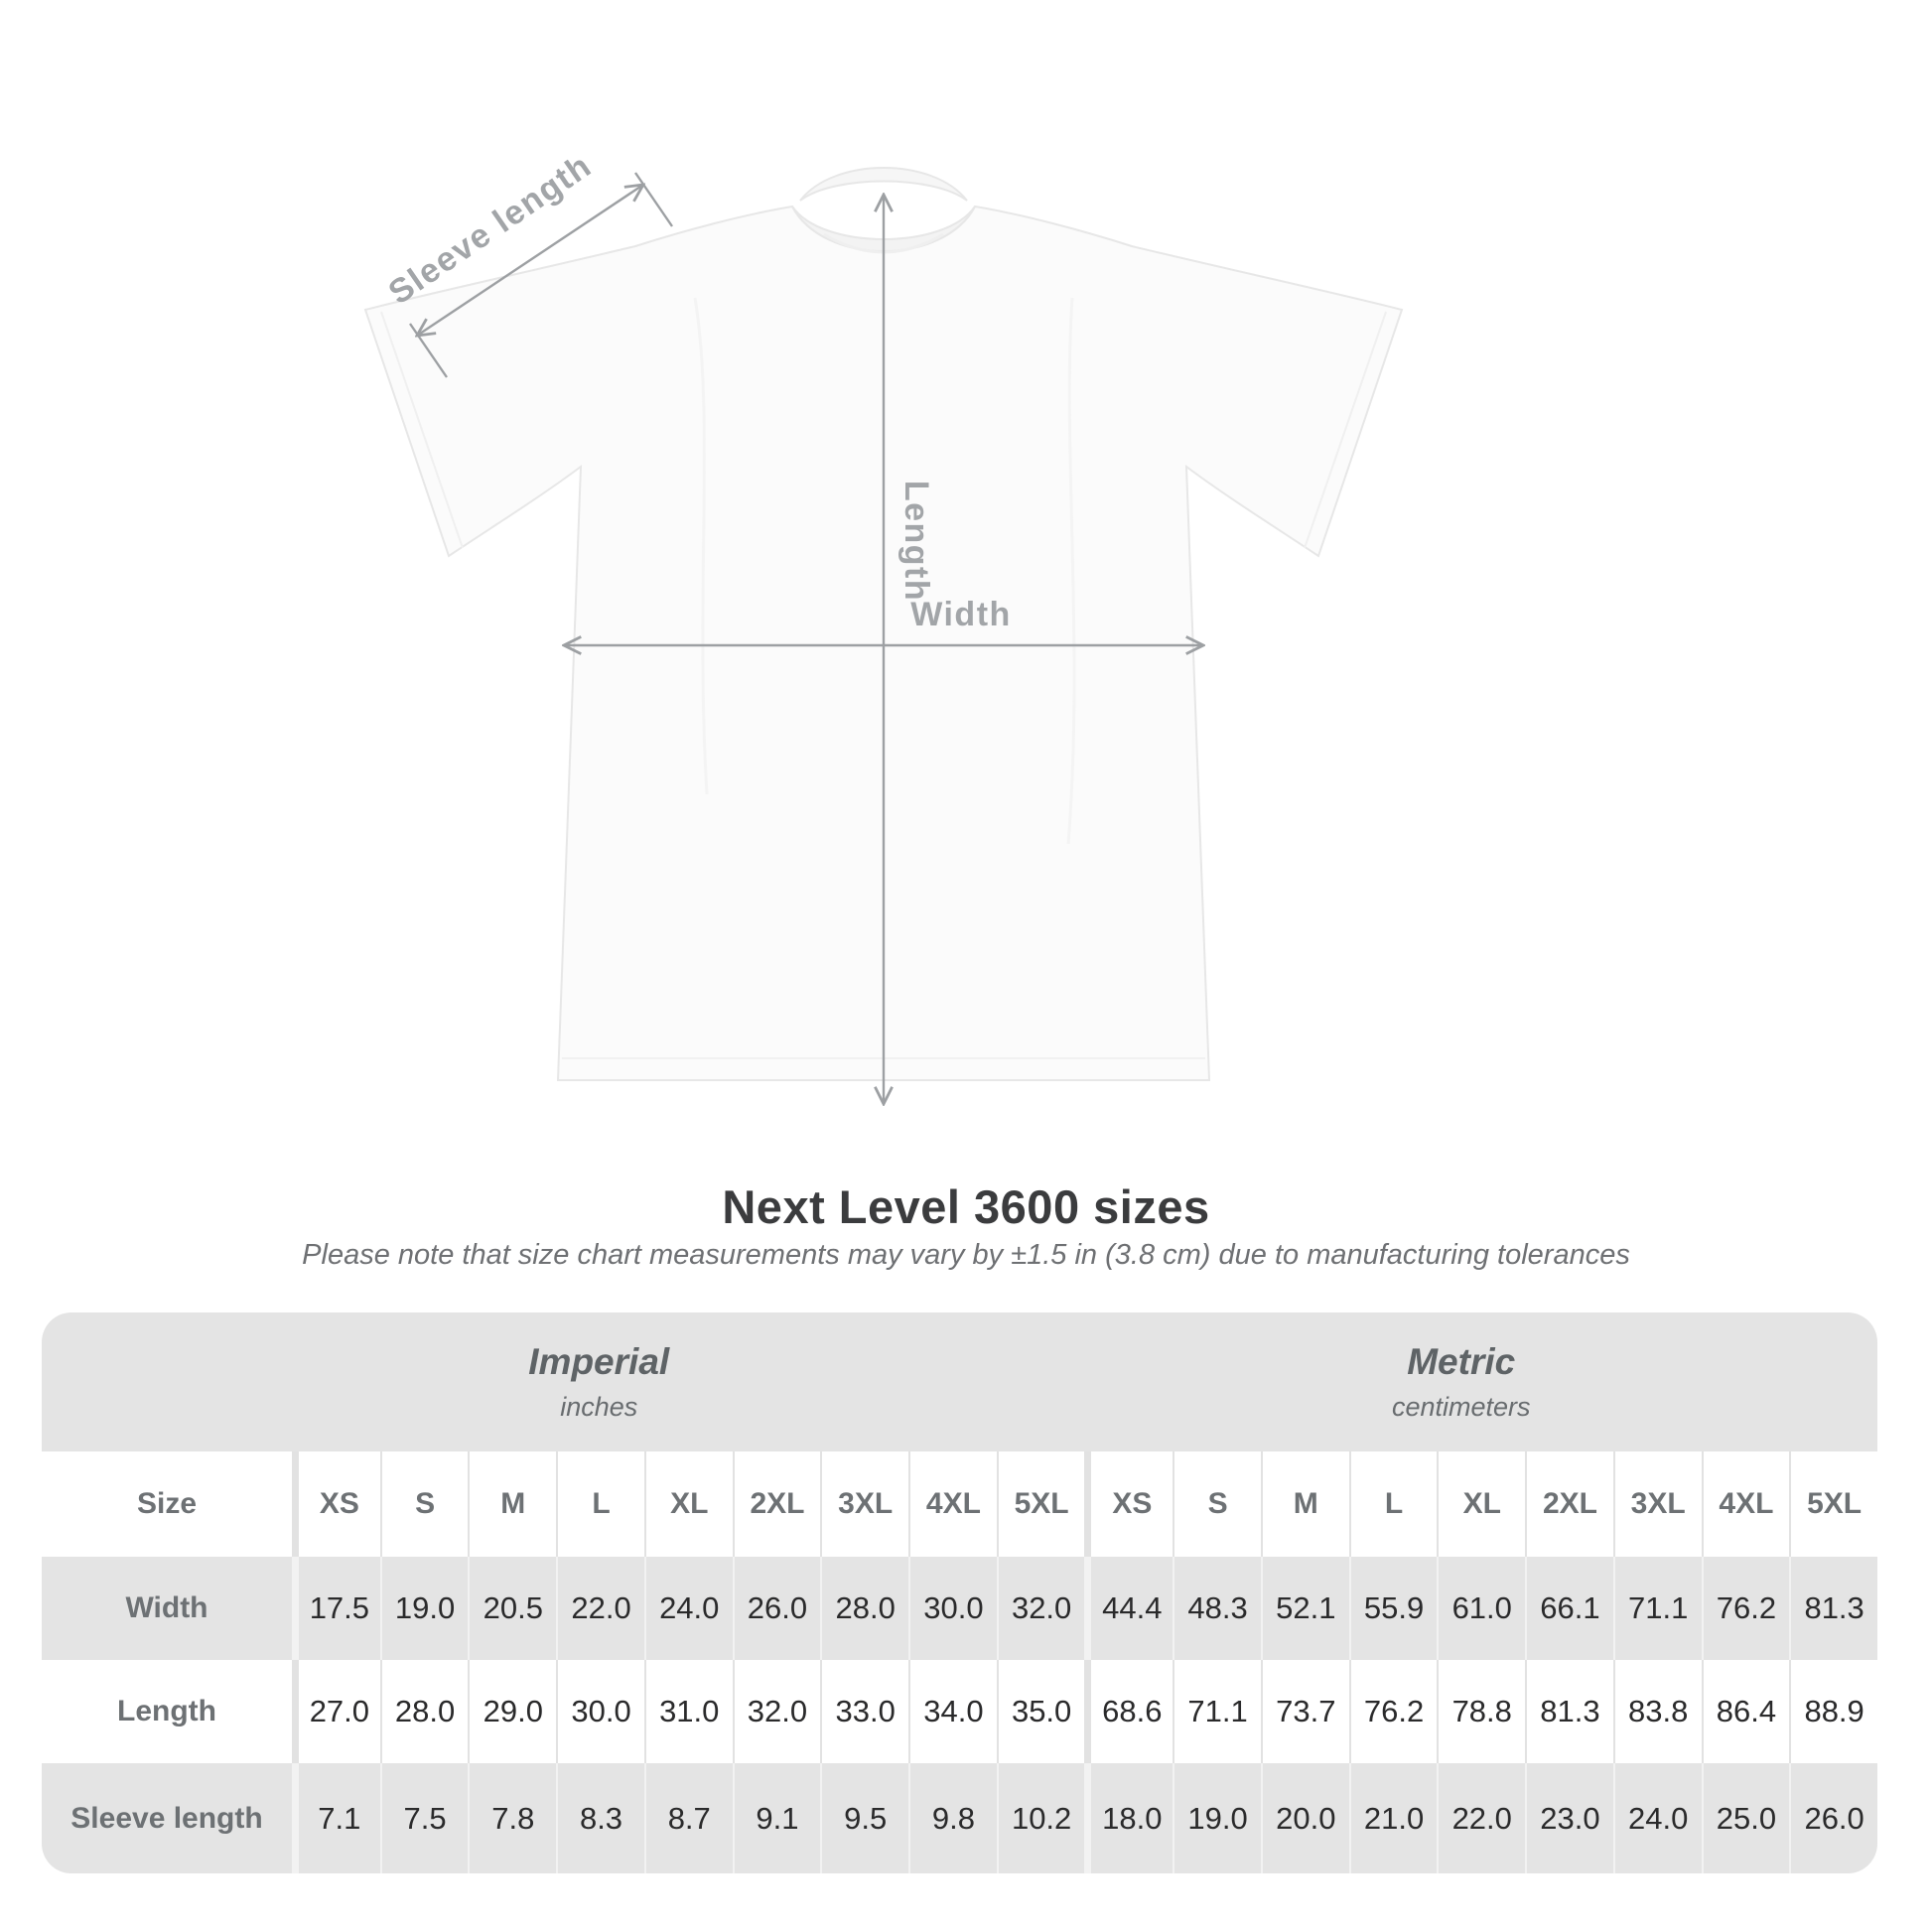  I want to click on row-label: Length, so click(167, 1711).